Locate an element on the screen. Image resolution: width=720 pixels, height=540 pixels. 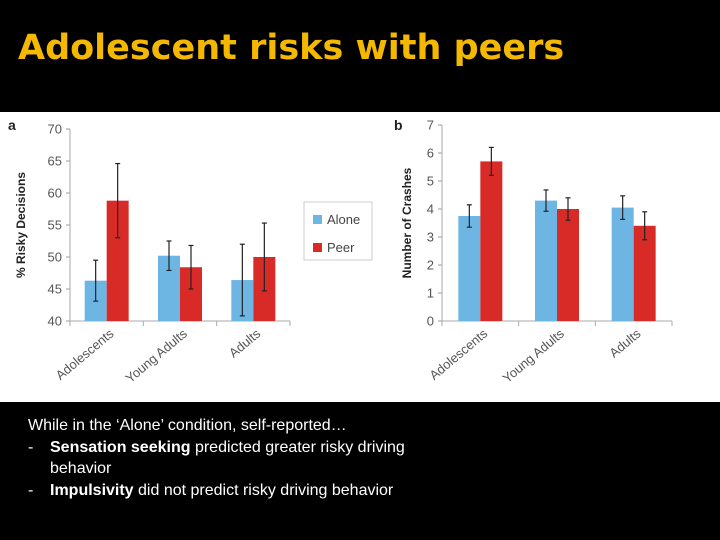
panel-label: a is located at coordinates (12, 125).